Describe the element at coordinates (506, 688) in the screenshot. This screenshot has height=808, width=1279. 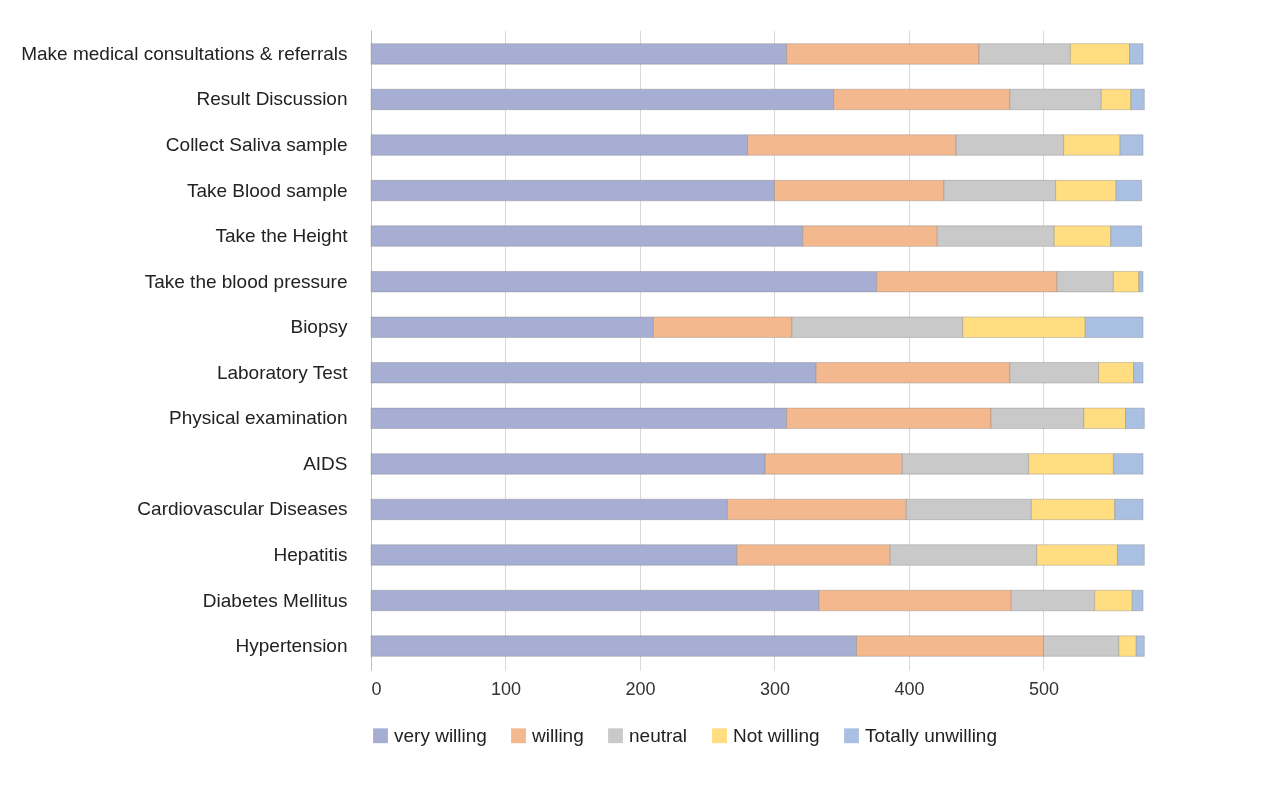
I see `x-tick-label: 100` at that location.